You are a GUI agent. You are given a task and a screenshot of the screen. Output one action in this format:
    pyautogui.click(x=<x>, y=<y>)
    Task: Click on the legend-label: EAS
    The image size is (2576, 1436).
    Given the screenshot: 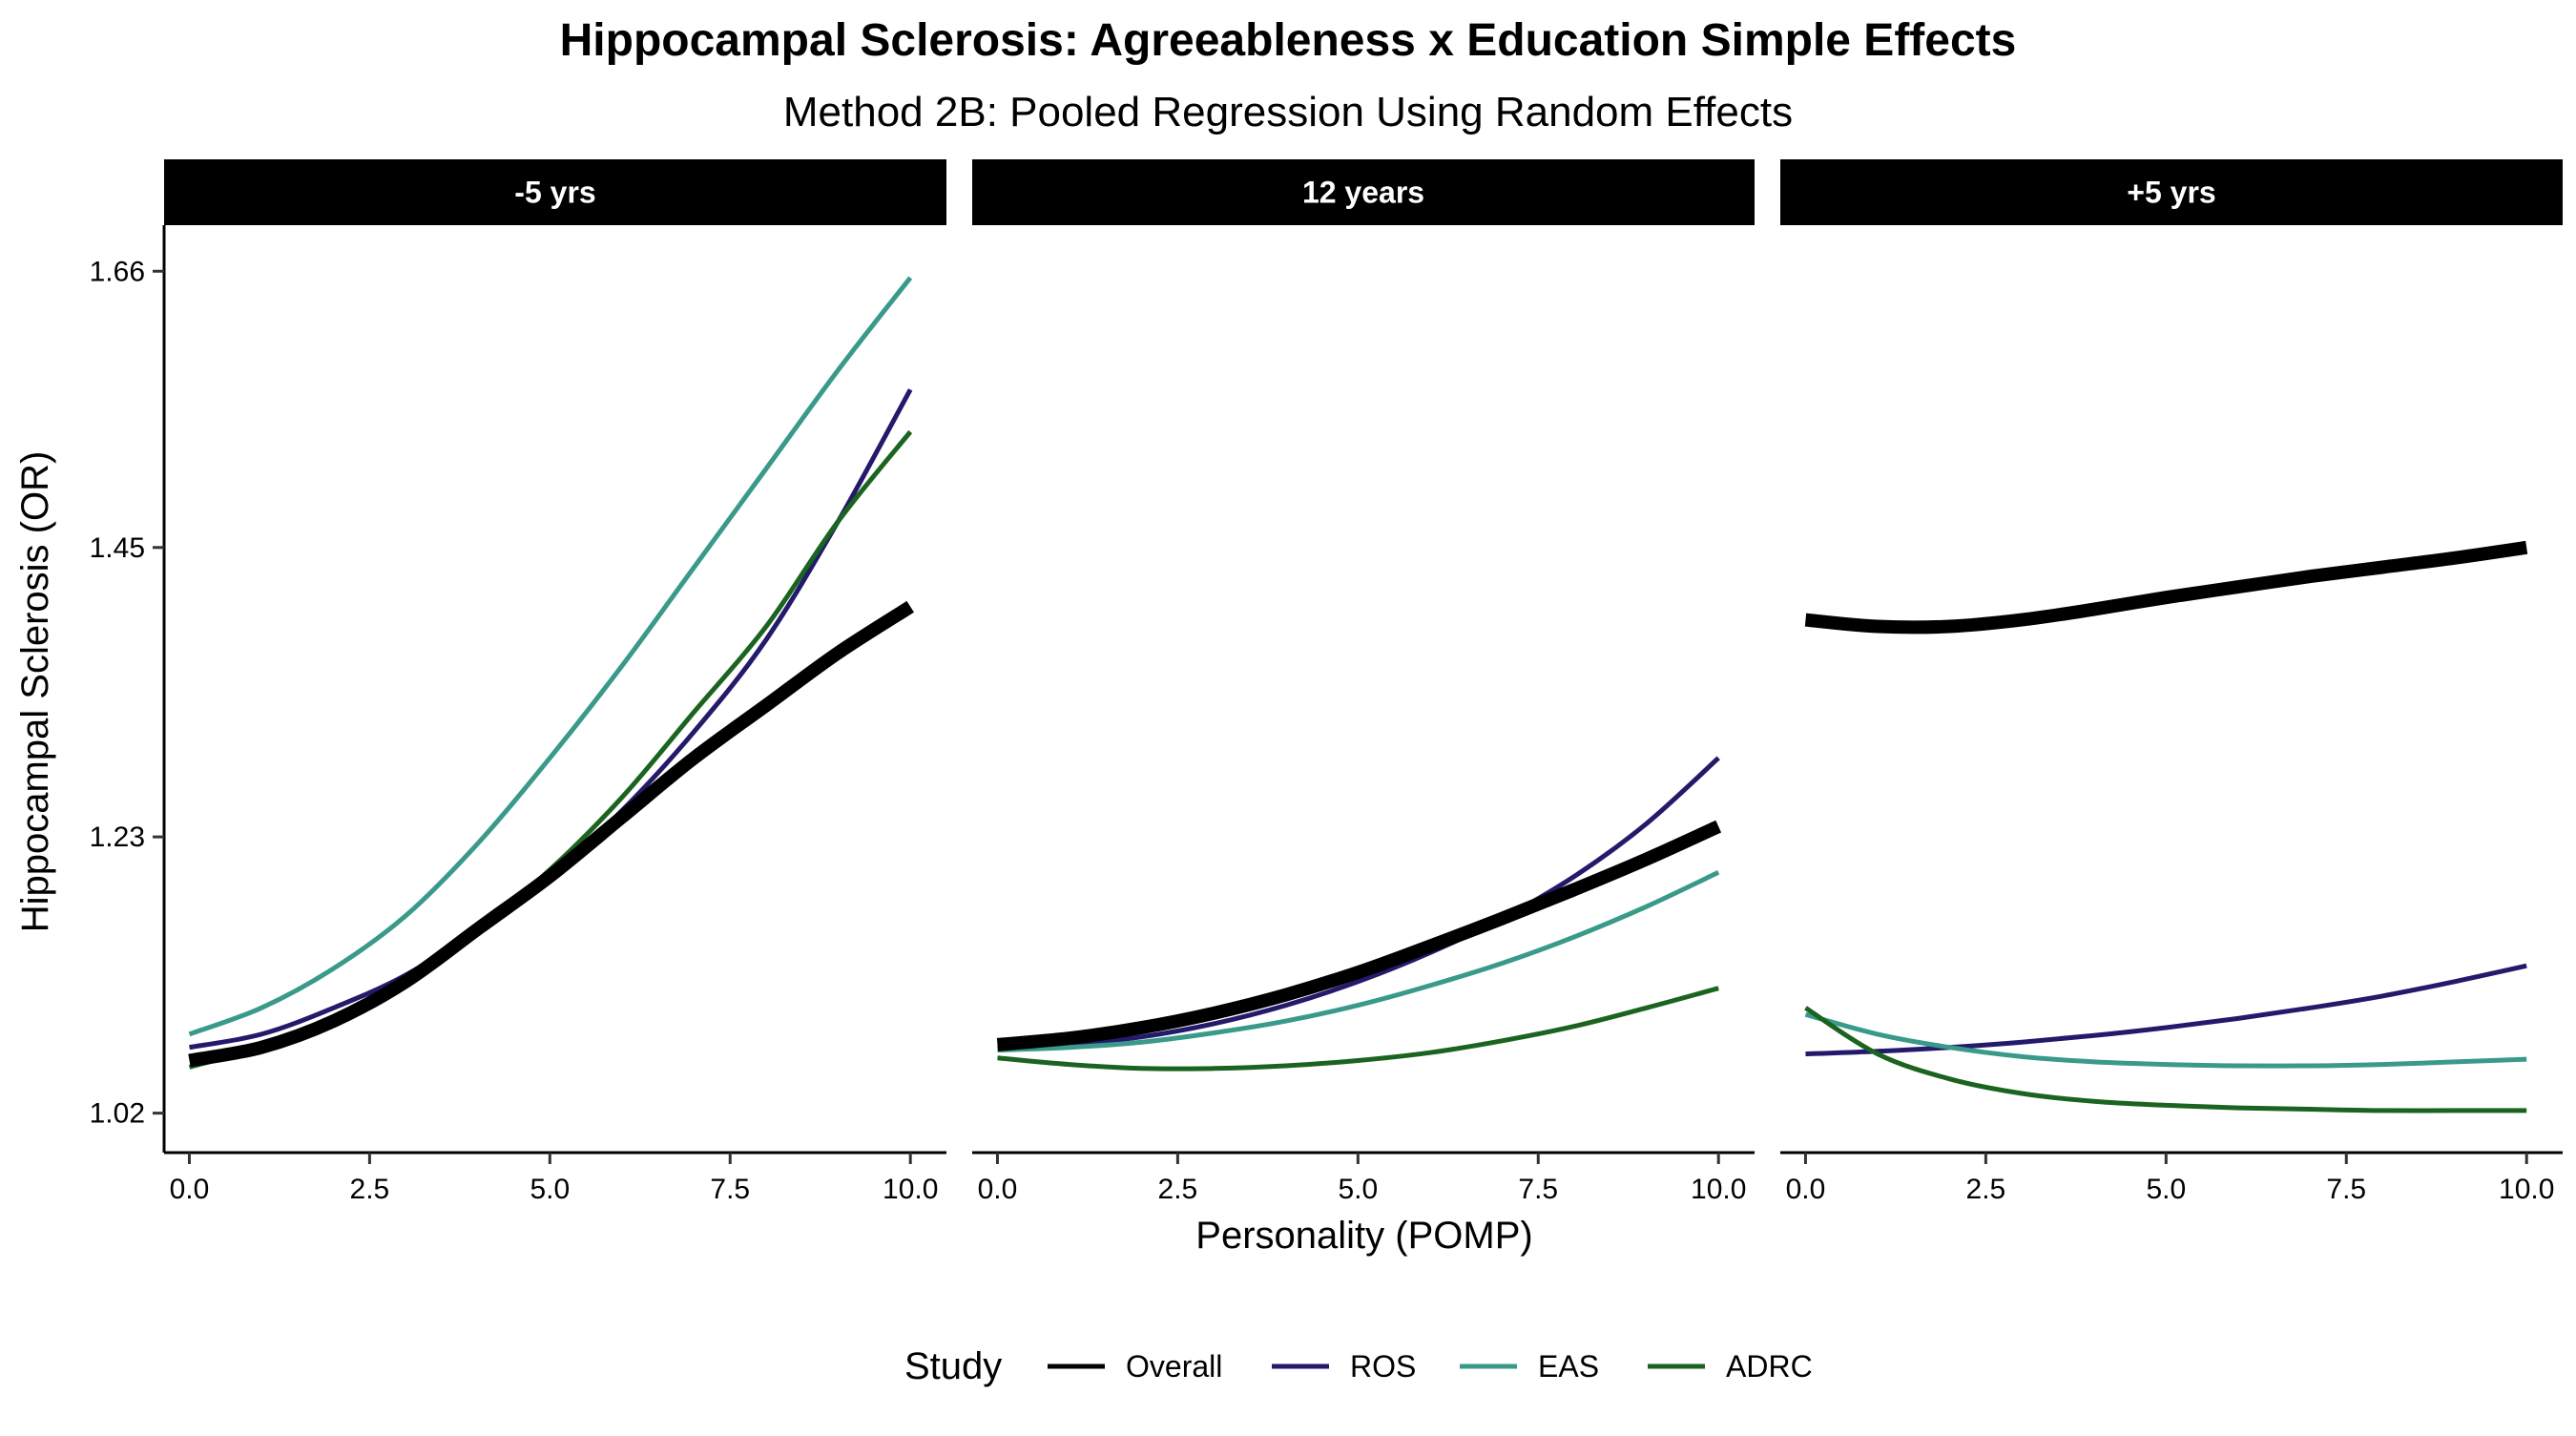 What is the action you would take?
    pyautogui.click(x=1568, y=1366)
    